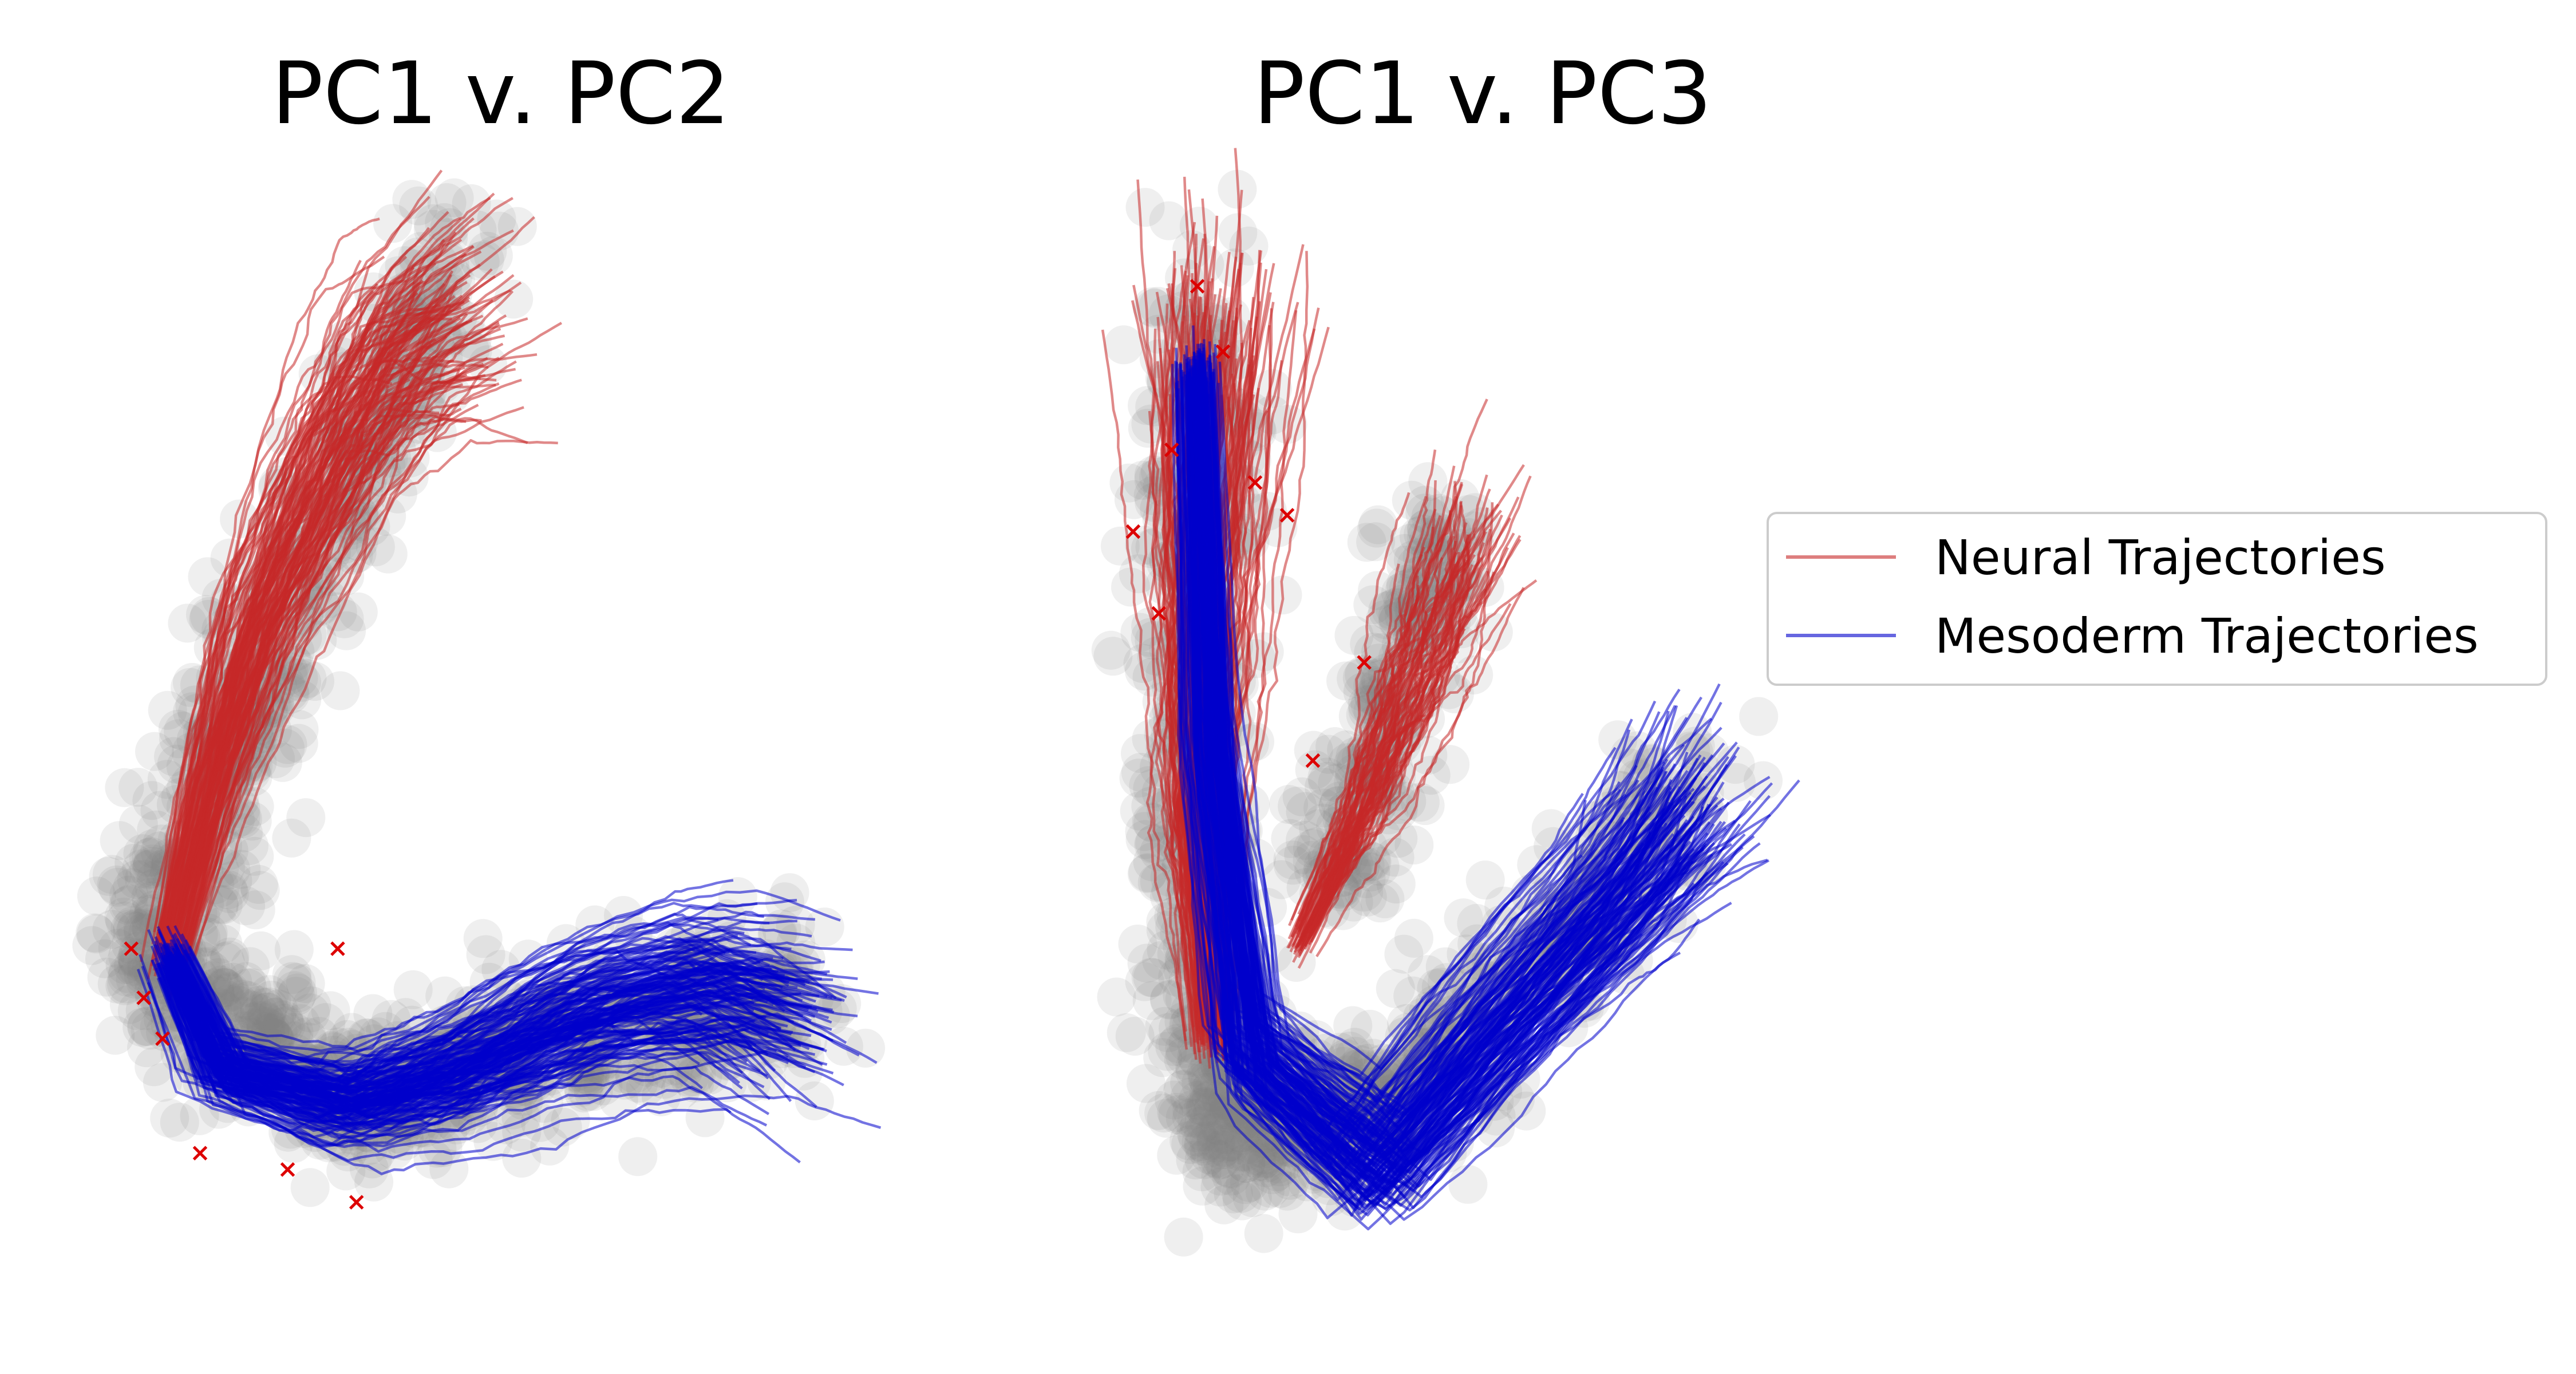  I want to click on panel-title-pc1-pc3: PC1 v. PC3, so click(1482, 94).